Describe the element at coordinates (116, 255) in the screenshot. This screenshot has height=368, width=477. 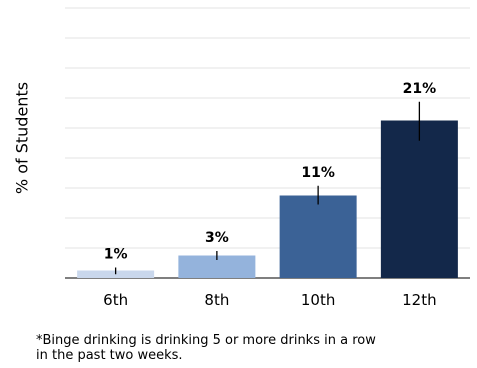
I see `value-label: 1%` at that location.